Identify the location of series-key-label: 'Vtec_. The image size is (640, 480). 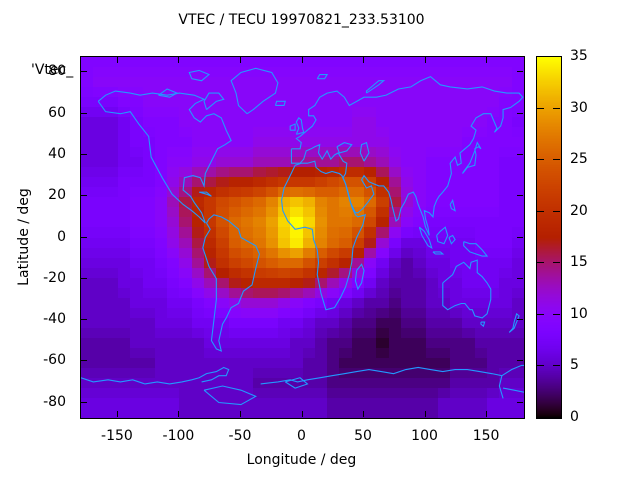
(52, 70).